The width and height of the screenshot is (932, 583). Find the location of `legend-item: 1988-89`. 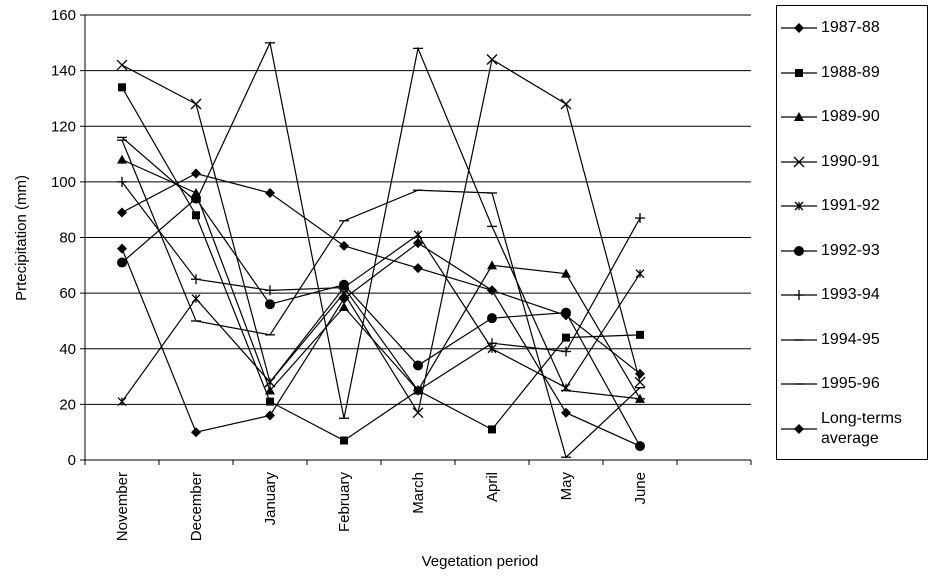

legend-item: 1988-89 is located at coordinates (852, 73).